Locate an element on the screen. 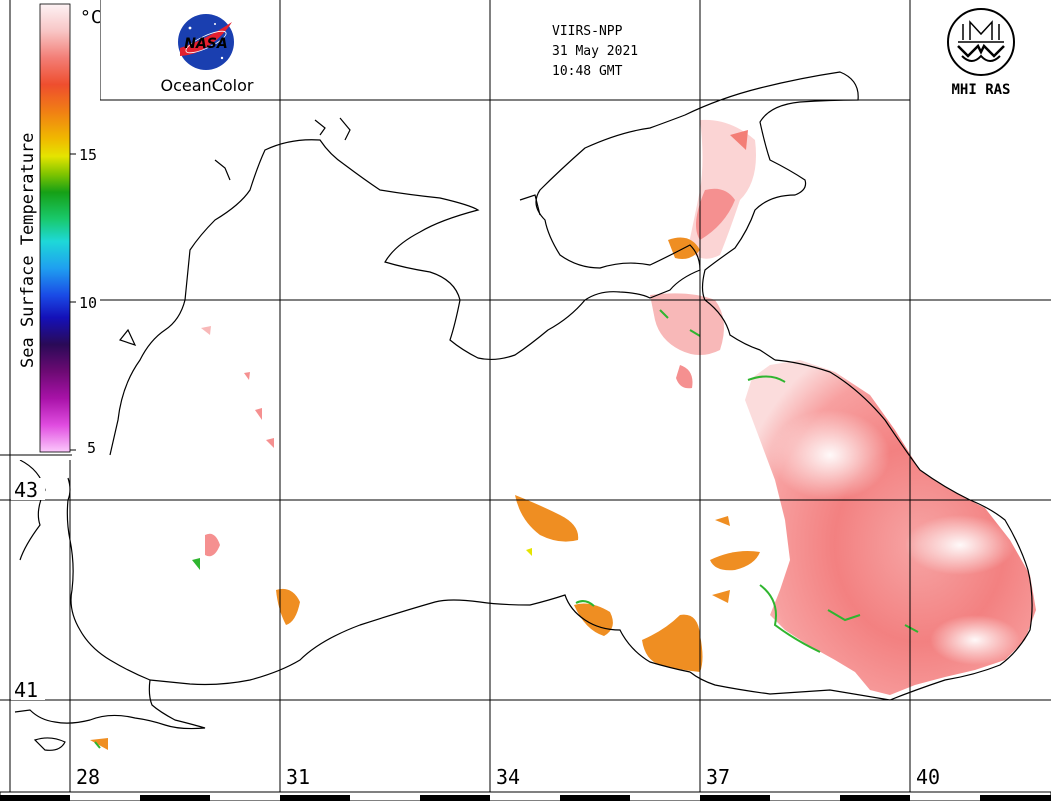 Image resolution: width=1051 pixels, height=801 pixels. nasa-meatball-icon: NASA is located at coordinates (206, 42).